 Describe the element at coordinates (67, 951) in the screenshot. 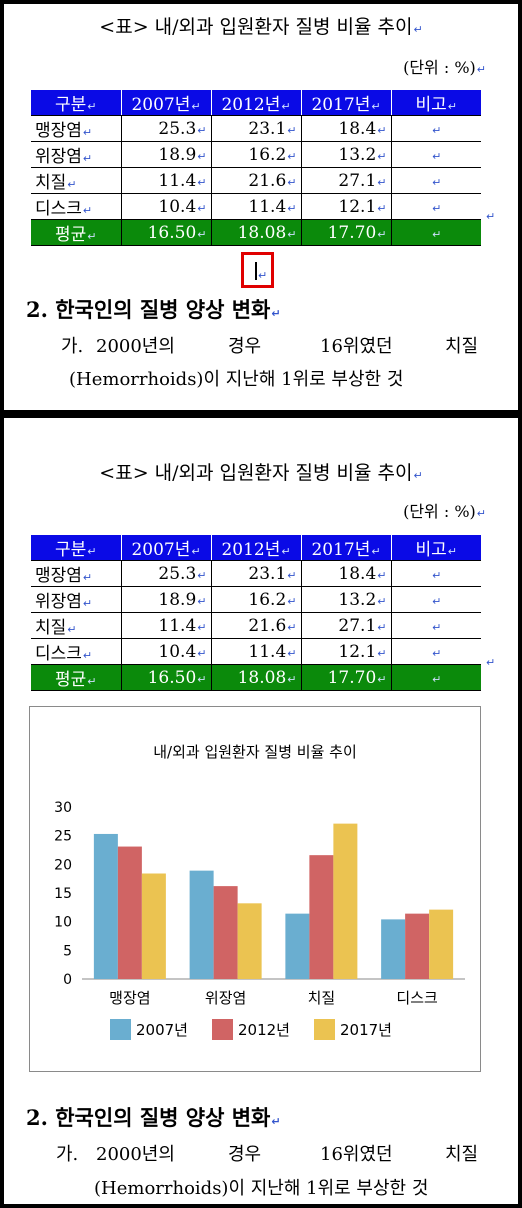

I see `y-tick-label: 5` at that location.